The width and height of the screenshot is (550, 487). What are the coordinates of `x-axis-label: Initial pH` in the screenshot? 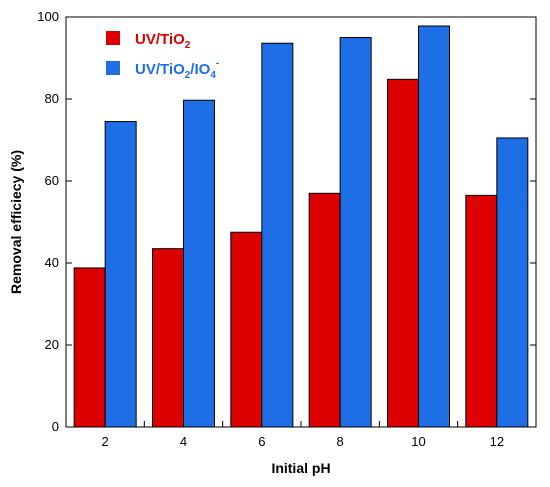 It's located at (300, 468).